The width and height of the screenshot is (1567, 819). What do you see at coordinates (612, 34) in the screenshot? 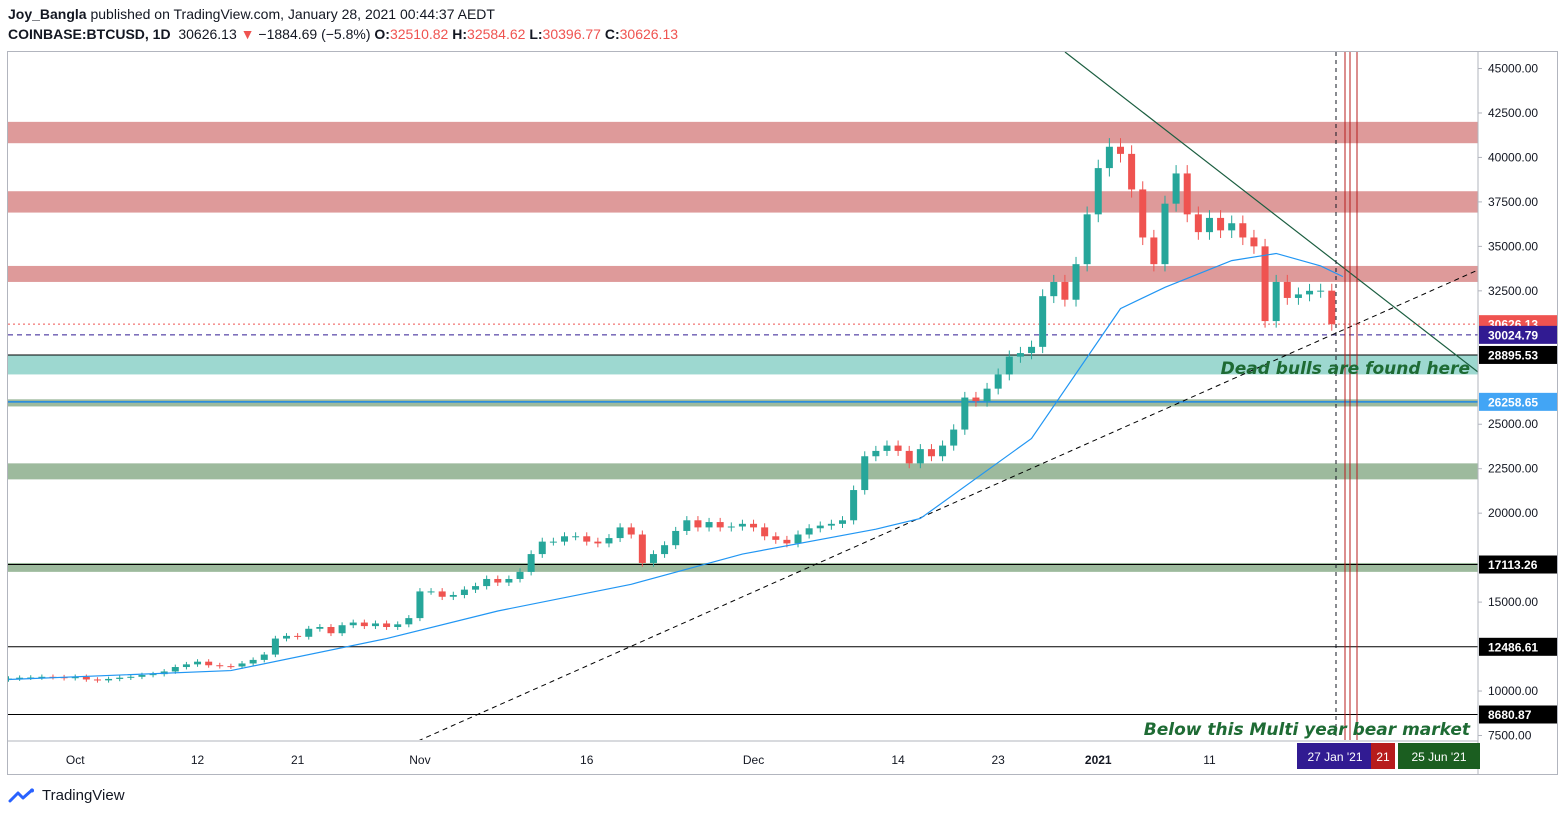
I see `close-label: C:` at bounding box center [612, 34].